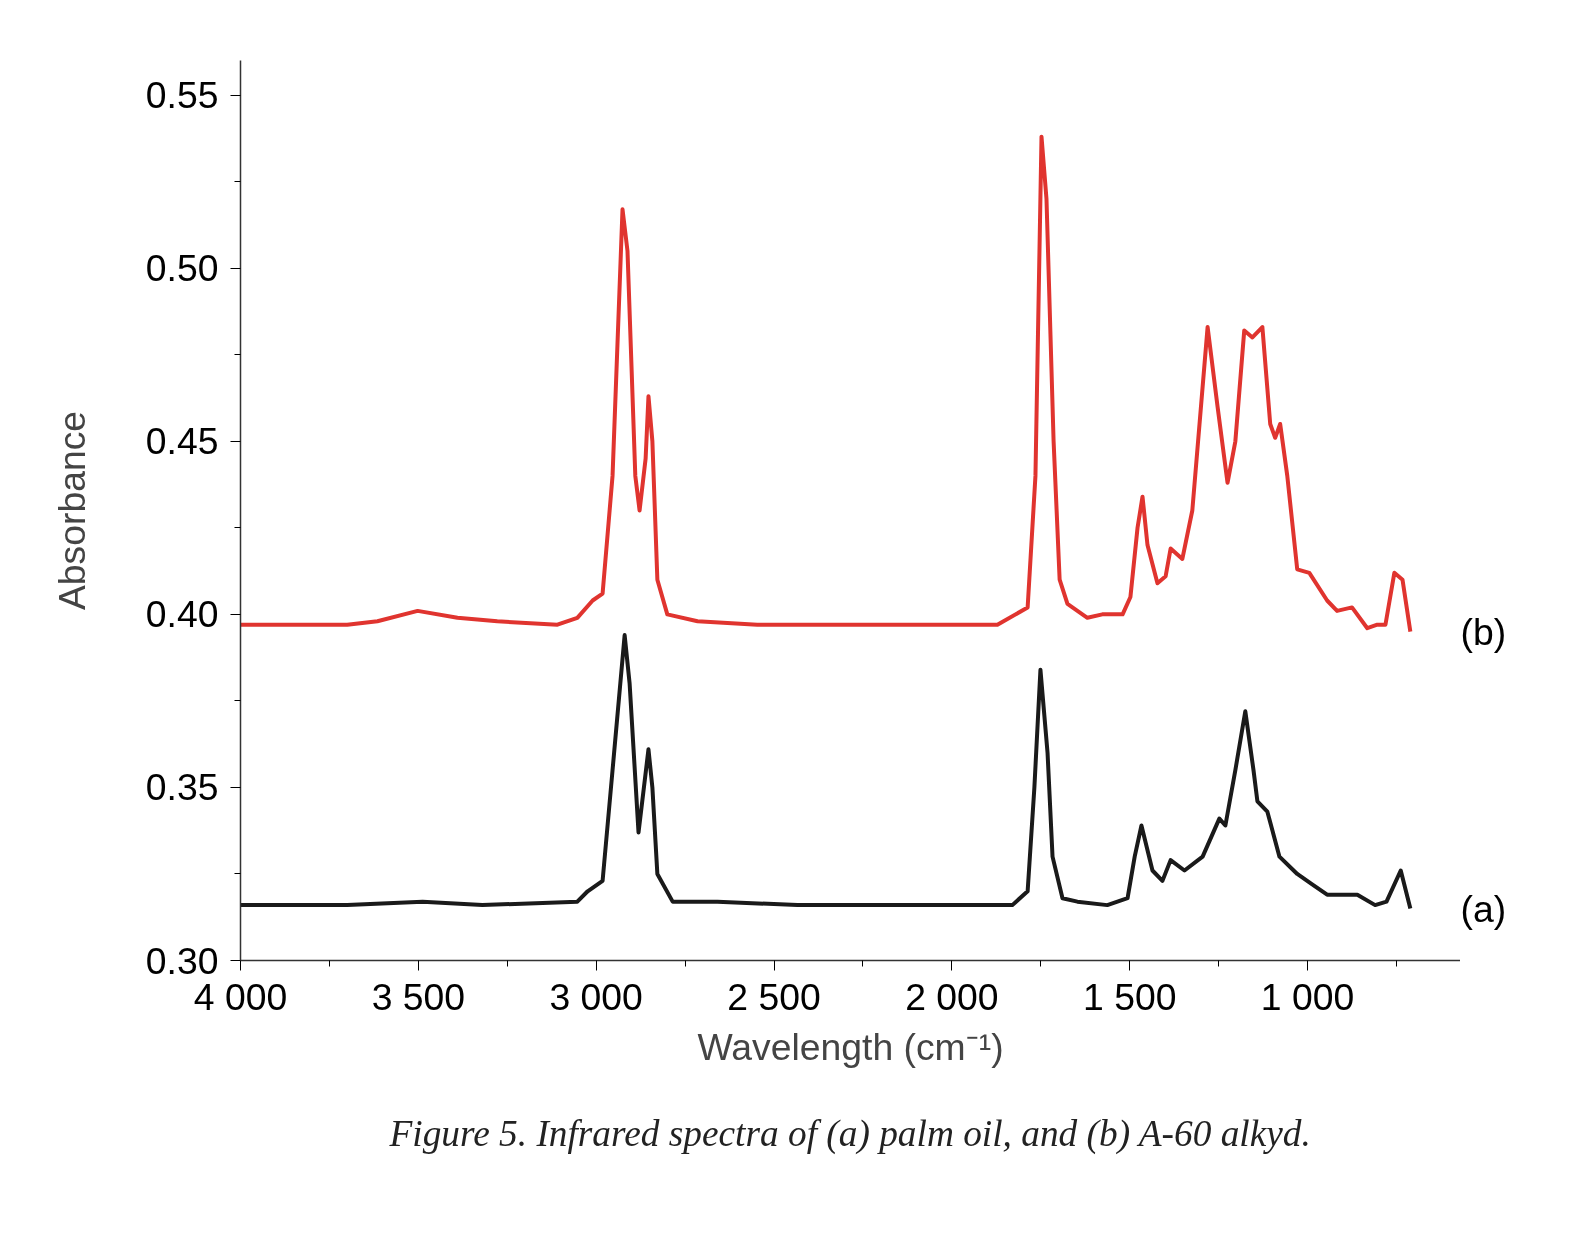 Image resolution: width=1584 pixels, height=1238 pixels. I want to click on x-tick-label: 3 500, so click(418, 996).